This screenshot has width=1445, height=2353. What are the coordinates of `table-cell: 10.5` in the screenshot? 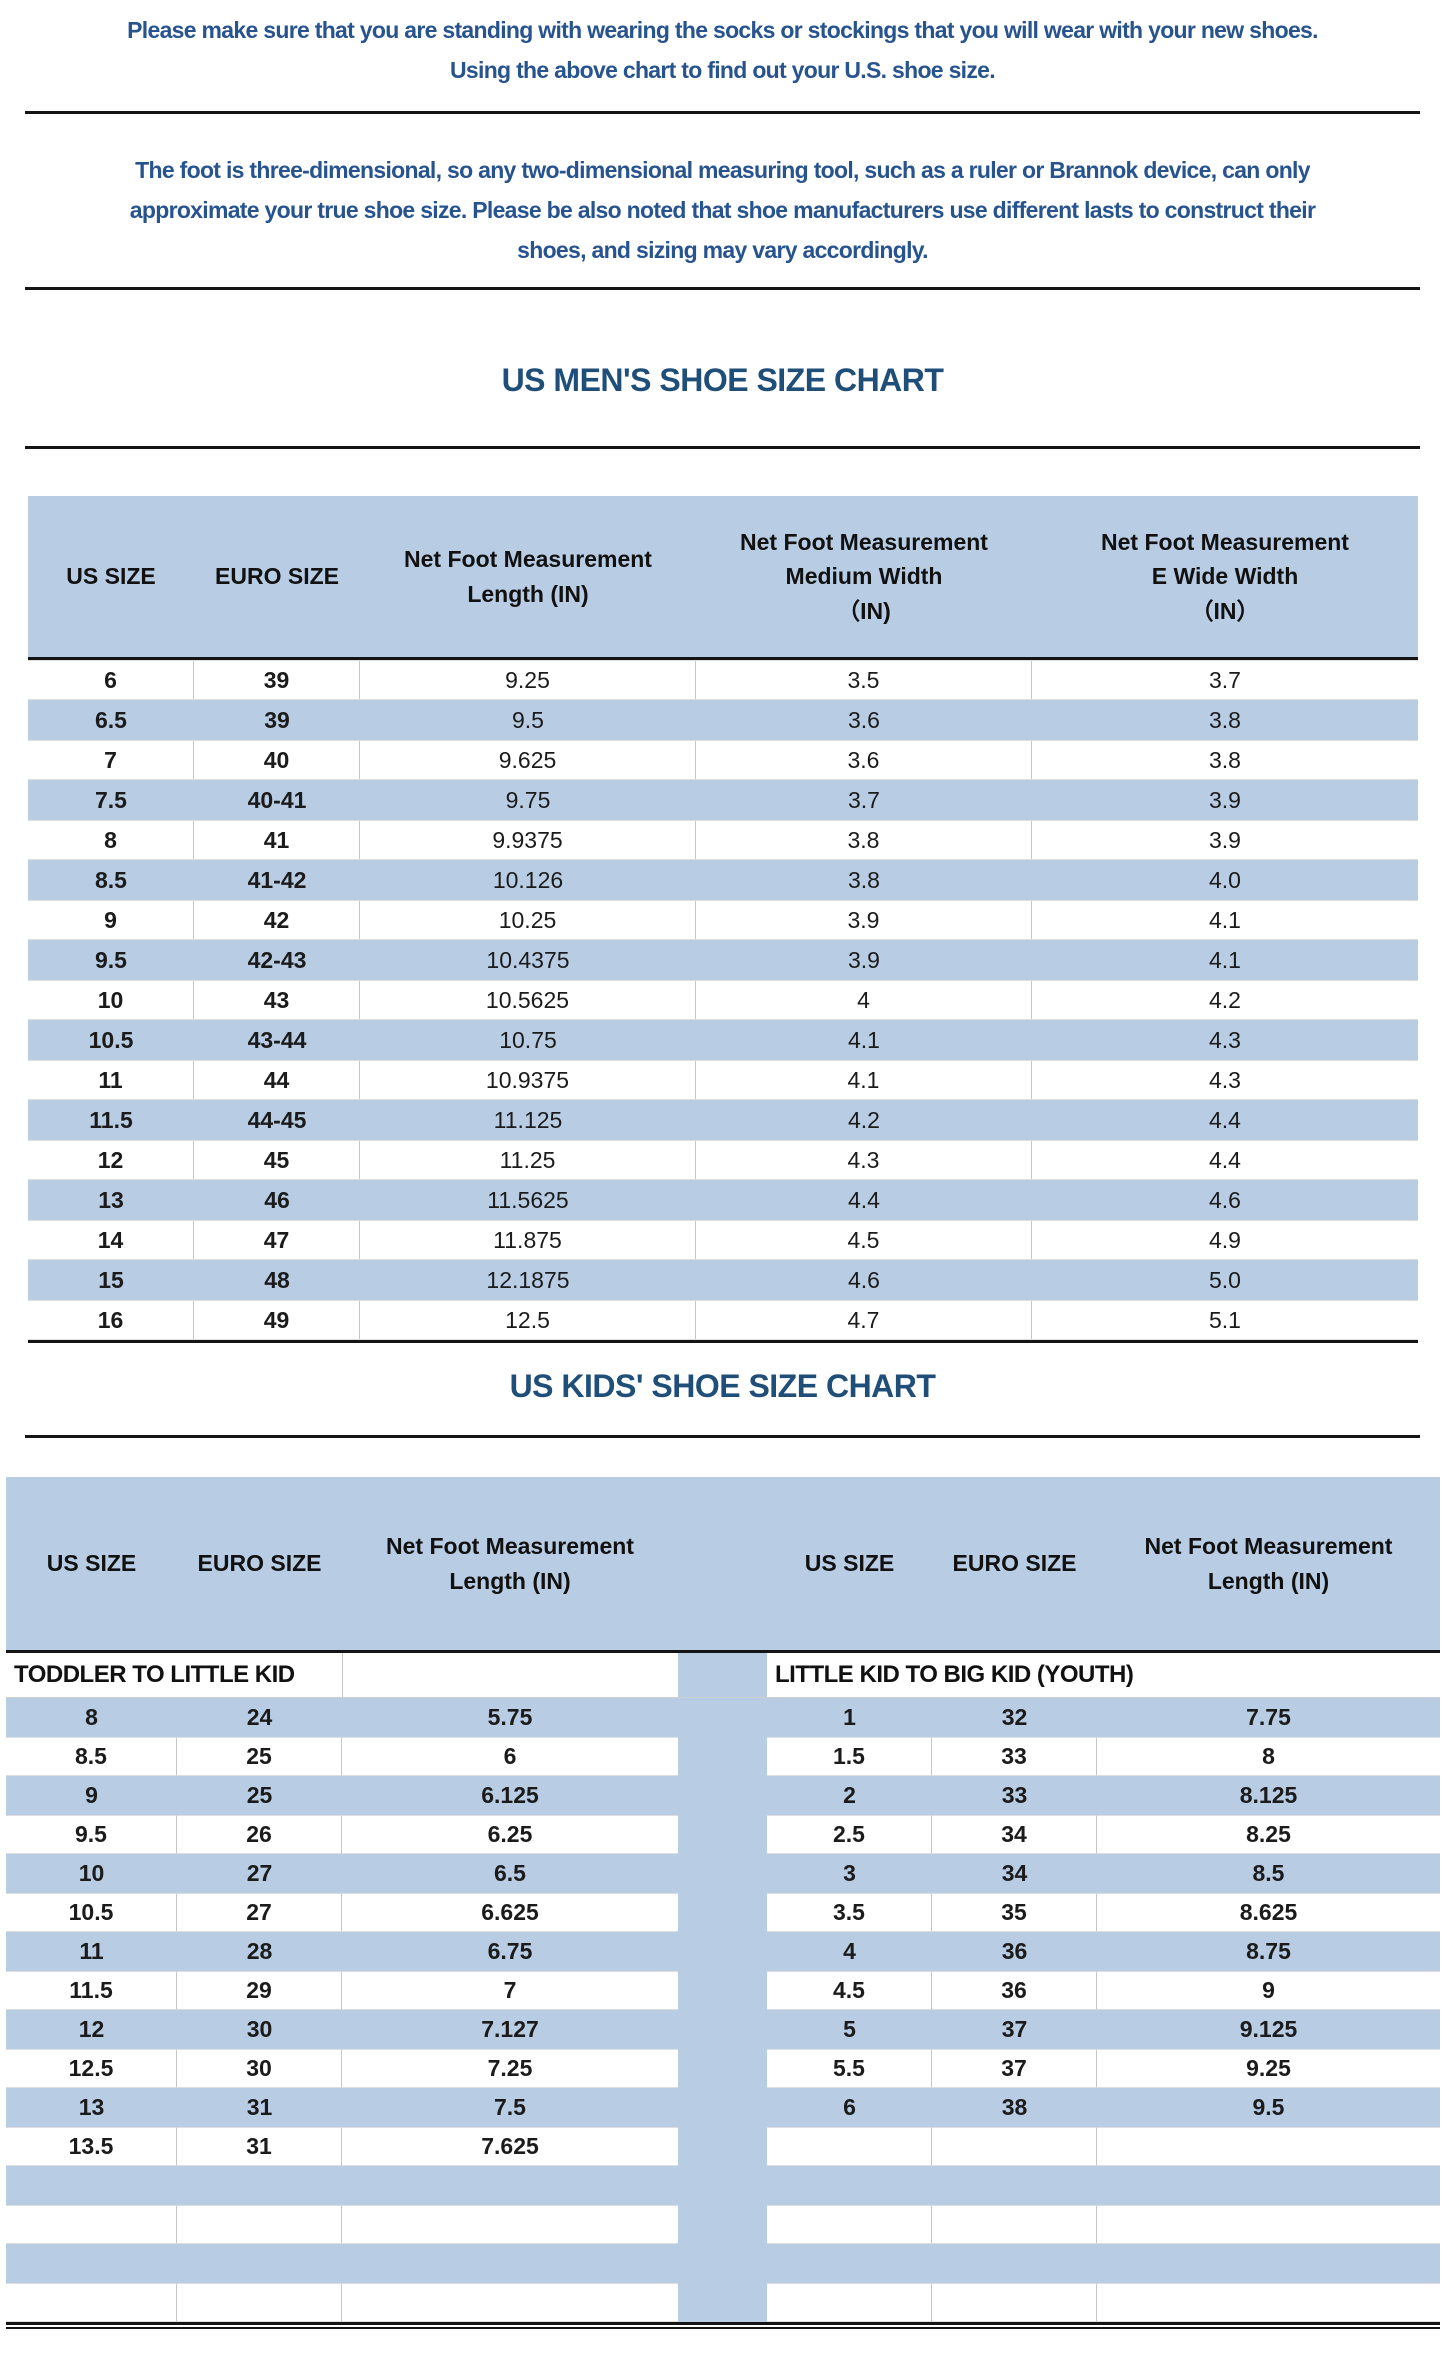 It's located at (111, 1039).